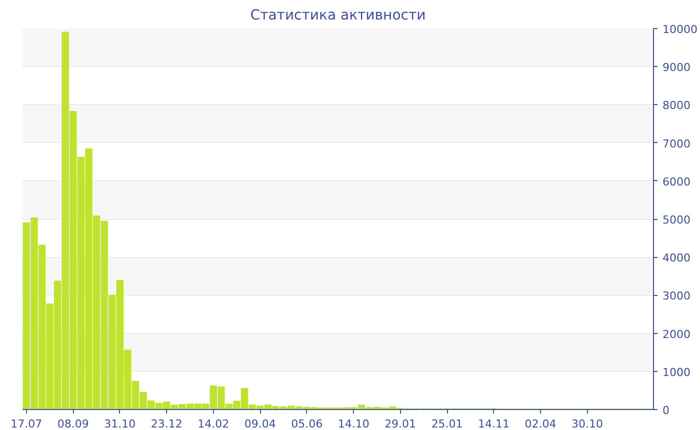 The width and height of the screenshot is (700, 430). What do you see at coordinates (676, 296) in the screenshot?
I see `y-tick-label: 3000` at bounding box center [676, 296].